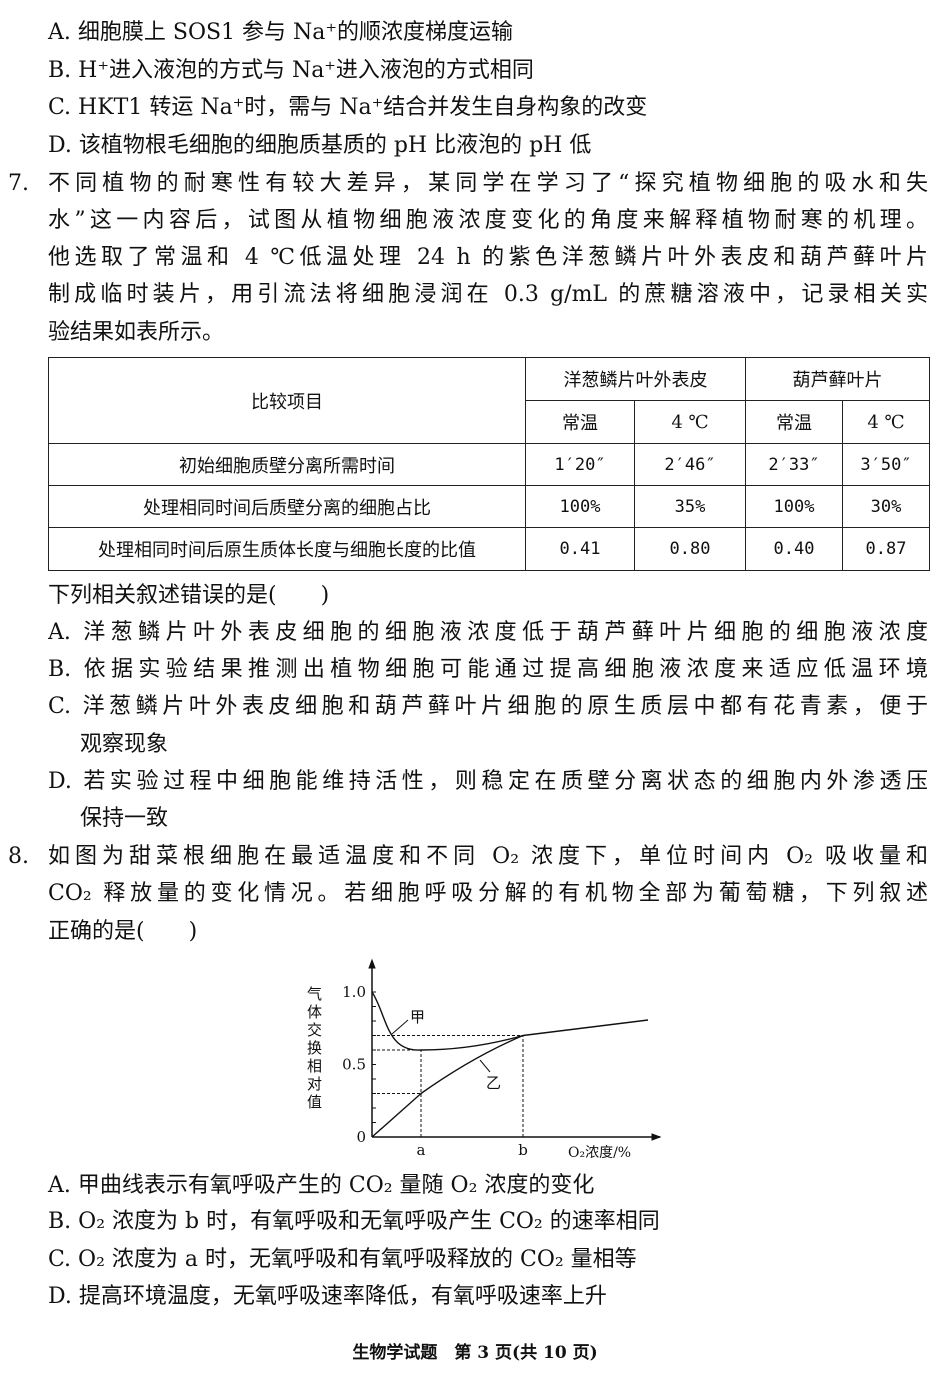 The width and height of the screenshot is (950, 1381). I want to click on cell: 2′33″, so click(794, 464).